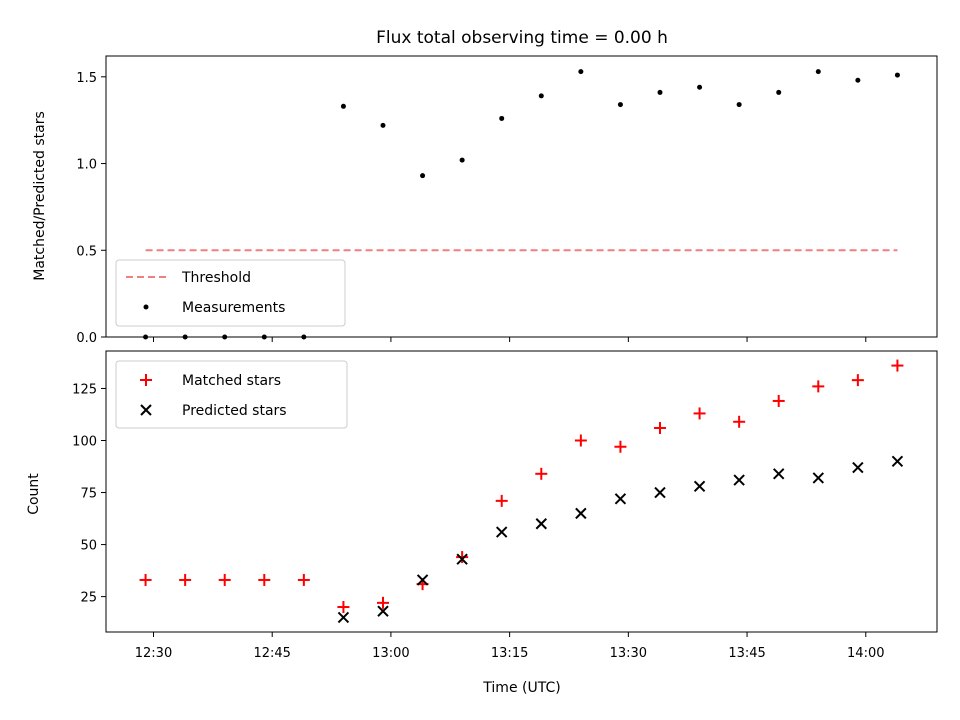 This screenshot has width=960, height=720. What do you see at coordinates (865, 653) in the screenshot?
I see `x-tick-label: 14:00` at bounding box center [865, 653].